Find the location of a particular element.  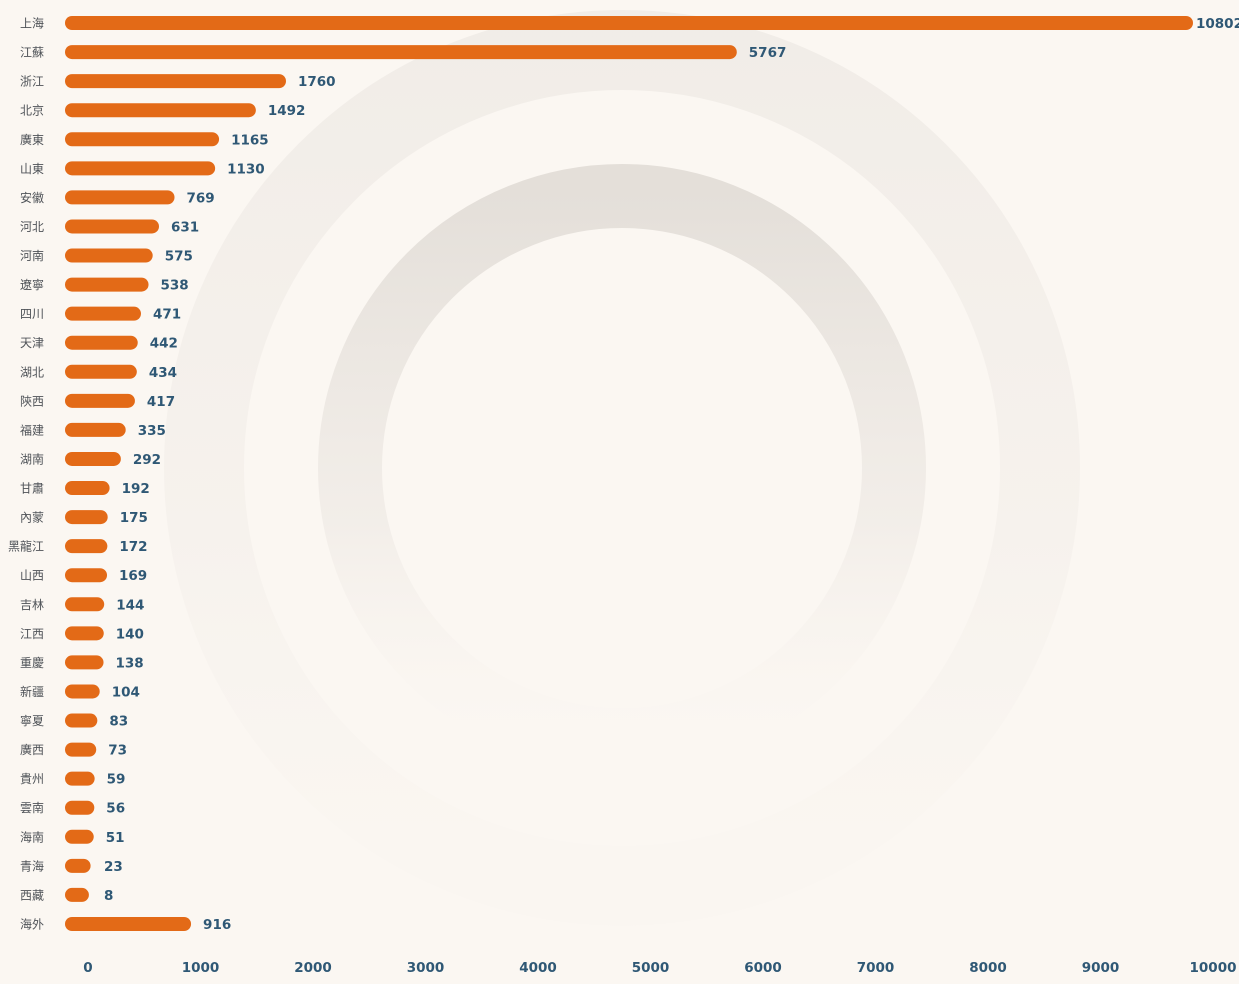

x-tick-label: 10000 is located at coordinates (1213, 968).